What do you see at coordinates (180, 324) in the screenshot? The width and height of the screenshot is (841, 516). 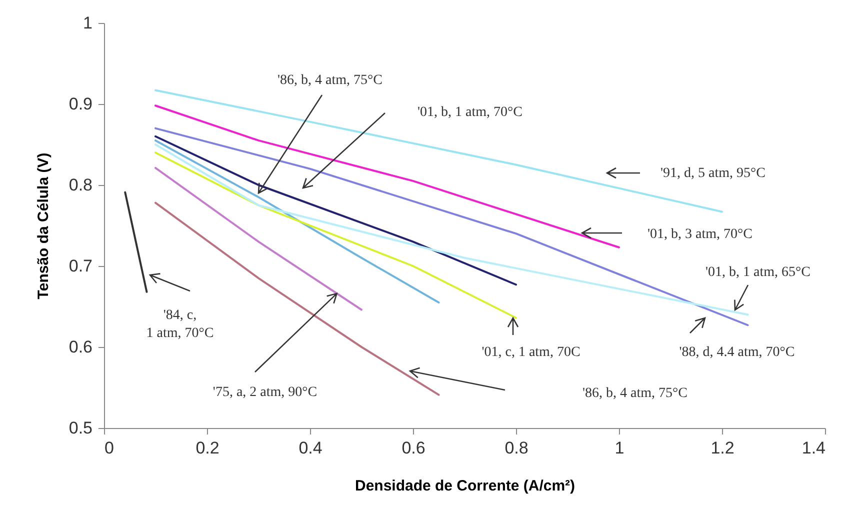 I see `annotation: '84, c, 1 atm, 70°C` at bounding box center [180, 324].